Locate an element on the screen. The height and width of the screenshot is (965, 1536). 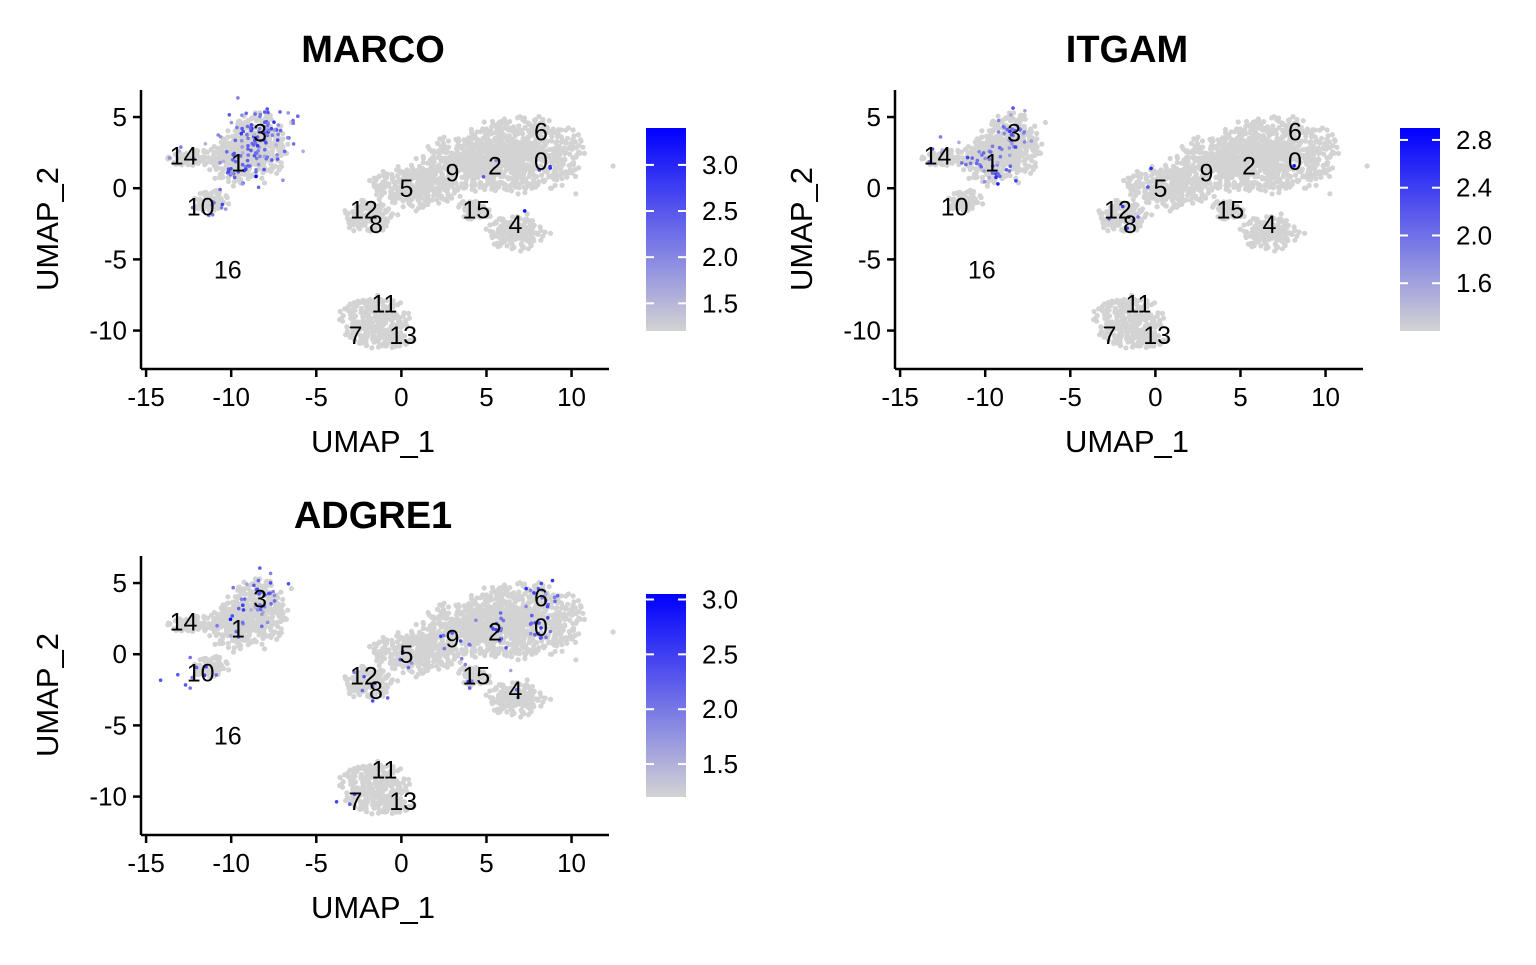
colorbar-tick-label: 2.5 is located at coordinates (720, 211).